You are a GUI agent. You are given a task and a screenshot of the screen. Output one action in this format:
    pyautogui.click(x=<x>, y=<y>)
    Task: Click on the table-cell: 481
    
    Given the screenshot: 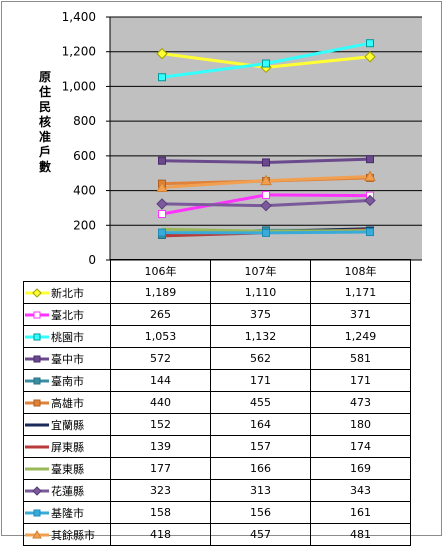 What is the action you would take?
    pyautogui.click(x=361, y=535)
    